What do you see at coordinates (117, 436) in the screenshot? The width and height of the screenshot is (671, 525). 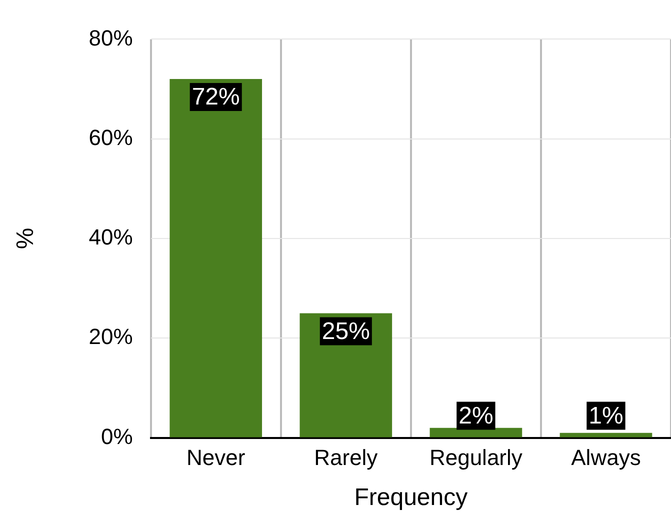 I see `y-tick-label: 0%` at bounding box center [117, 436].